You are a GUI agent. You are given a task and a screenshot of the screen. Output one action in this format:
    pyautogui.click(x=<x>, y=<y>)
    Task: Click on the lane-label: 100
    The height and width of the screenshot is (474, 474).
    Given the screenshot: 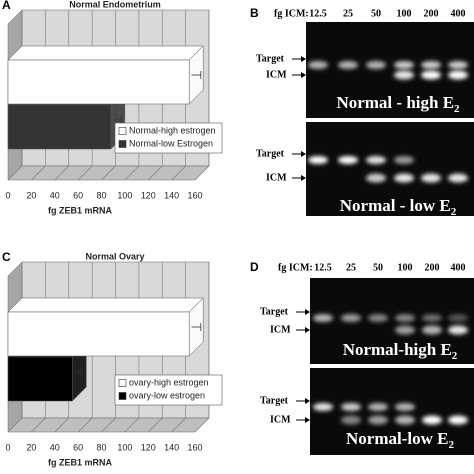 What is the action you would take?
    pyautogui.click(x=405, y=267)
    